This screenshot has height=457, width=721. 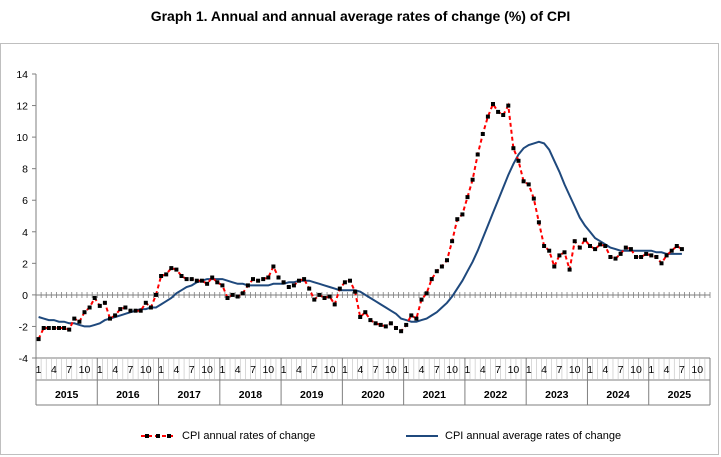 I want to click on x-year-label: 2023, so click(x=557, y=395).